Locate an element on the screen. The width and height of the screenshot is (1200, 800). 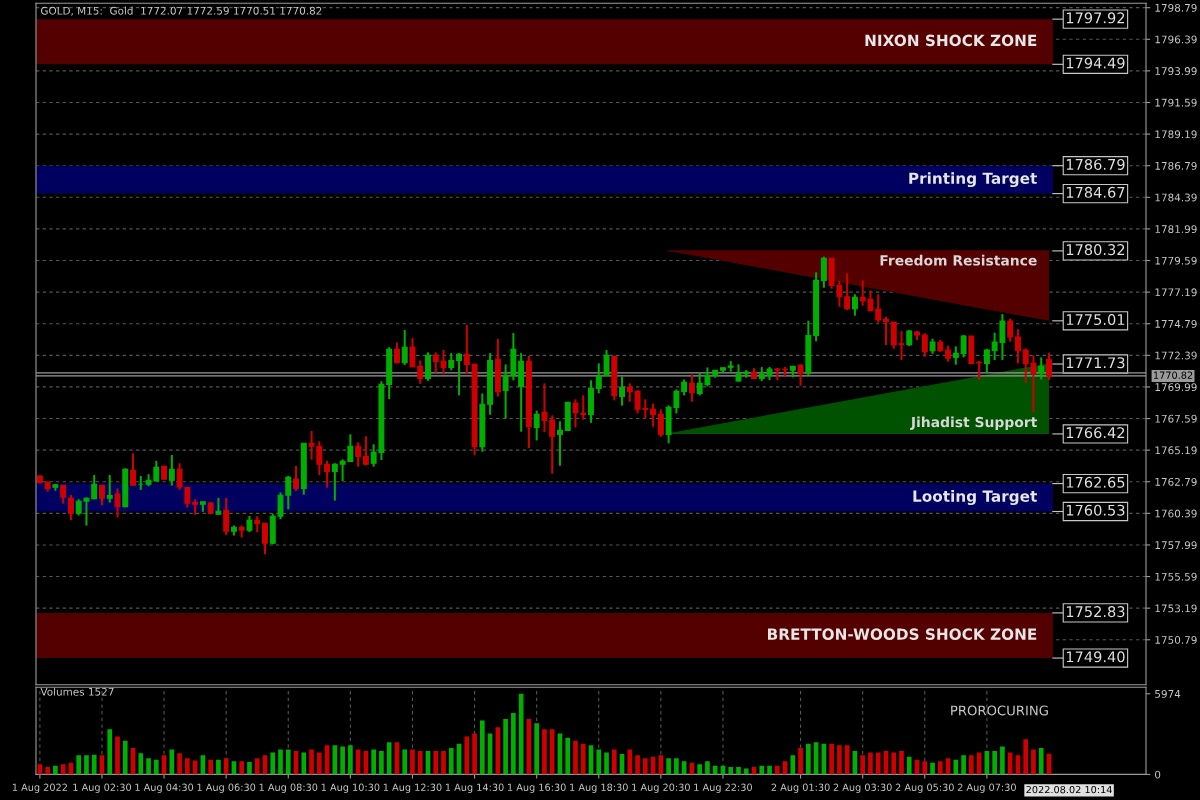
x-tick-label: 1 Aug 18:30 is located at coordinates (599, 788).